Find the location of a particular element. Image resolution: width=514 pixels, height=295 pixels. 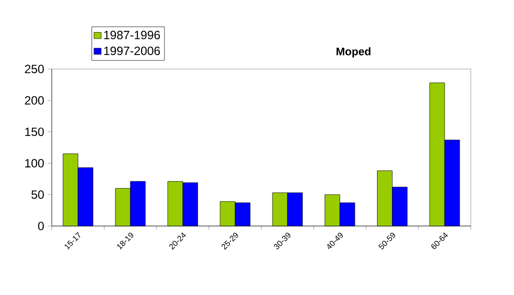

chart-title: Moped is located at coordinates (353, 52).